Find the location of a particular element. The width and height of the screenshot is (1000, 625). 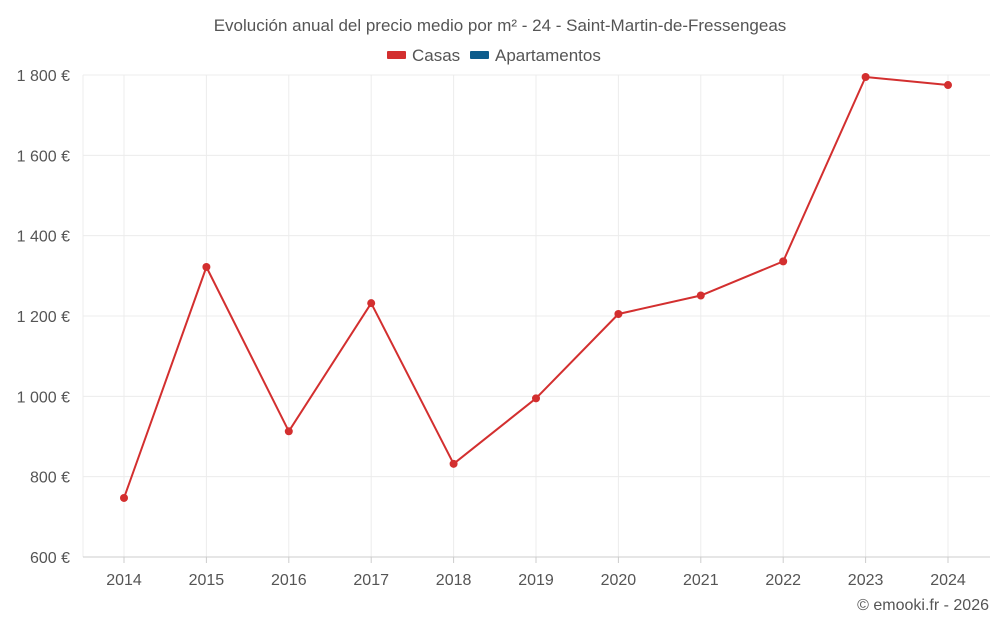

x-tick-label: 2024 is located at coordinates (948, 580).